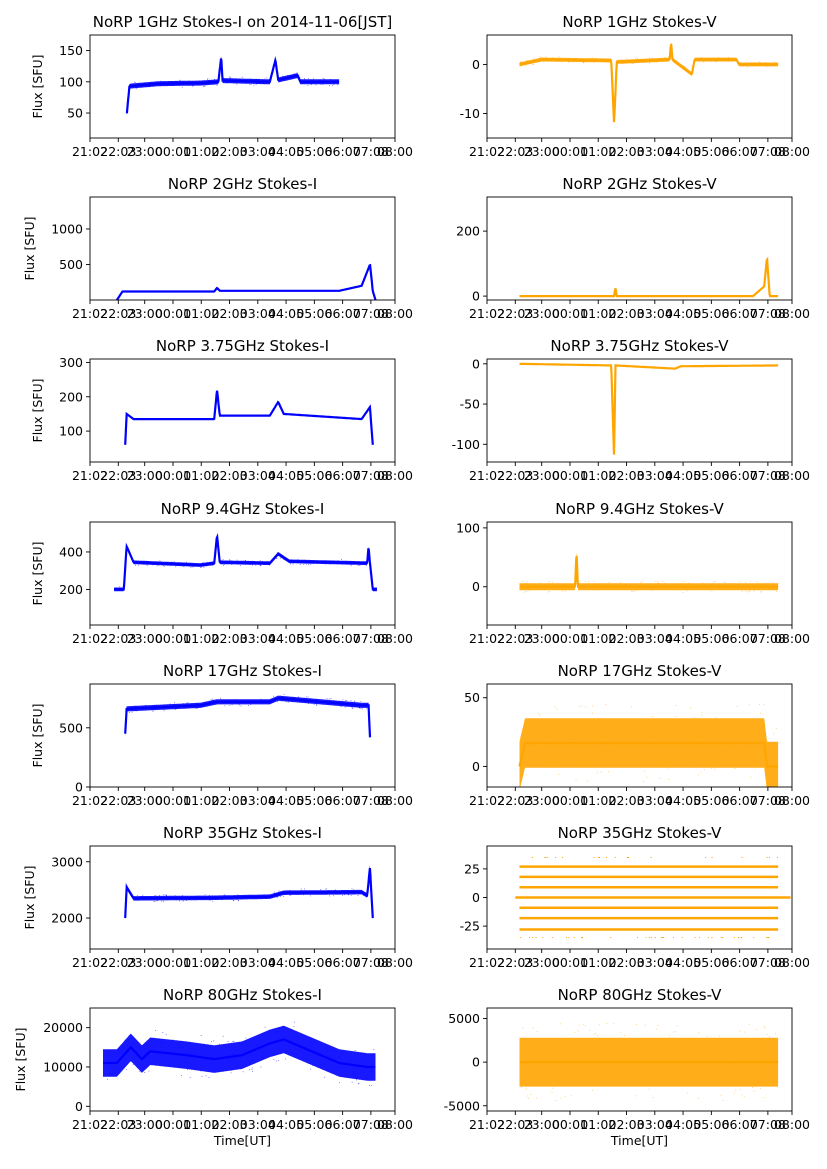  What do you see at coordinates (314, 962) in the screenshot?
I see `x-tick-label: 05:06` at bounding box center [314, 962].